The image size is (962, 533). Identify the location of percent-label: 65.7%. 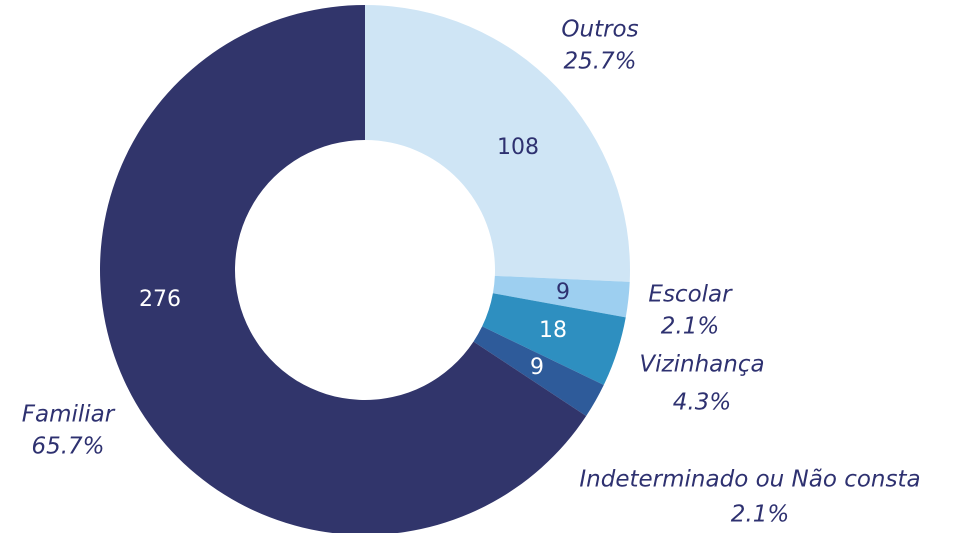
(67, 447).